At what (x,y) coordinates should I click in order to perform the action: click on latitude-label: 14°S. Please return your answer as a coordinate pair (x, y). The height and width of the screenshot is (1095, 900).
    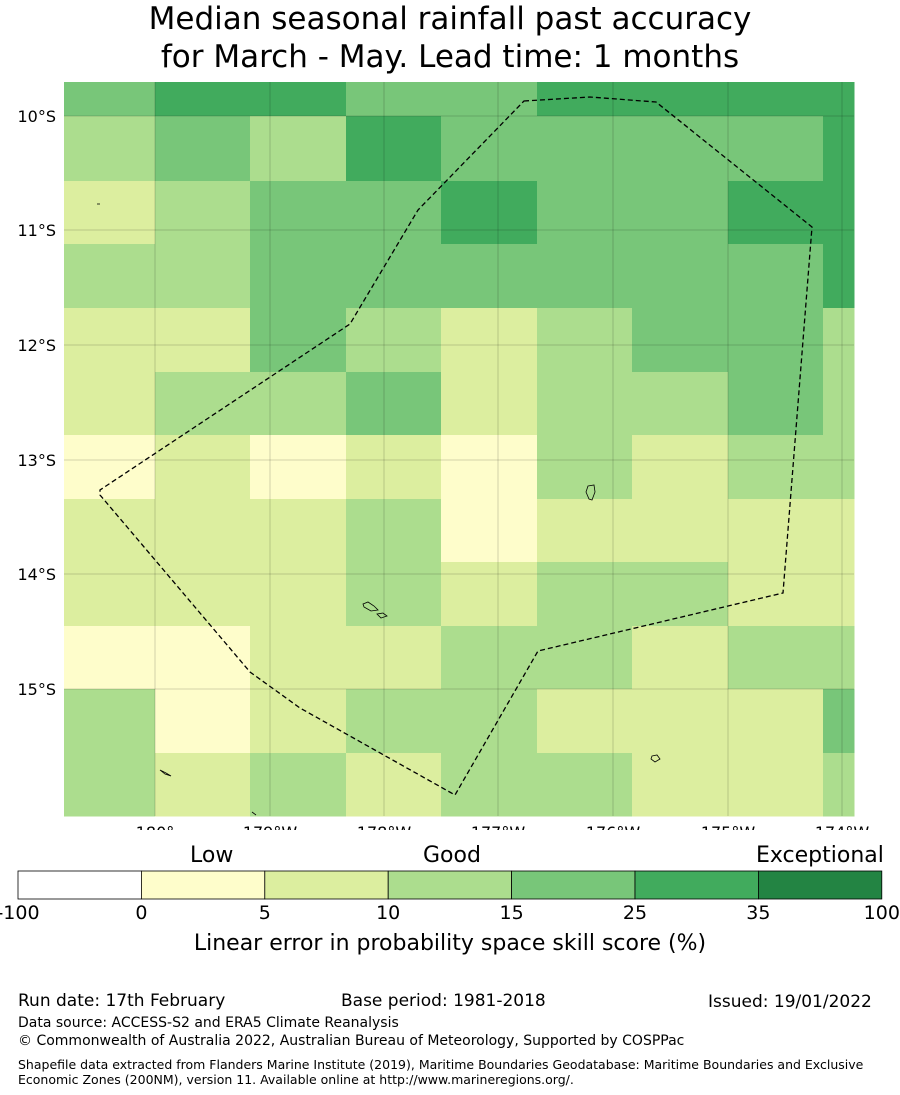
    Looking at the image, I should click on (36, 574).